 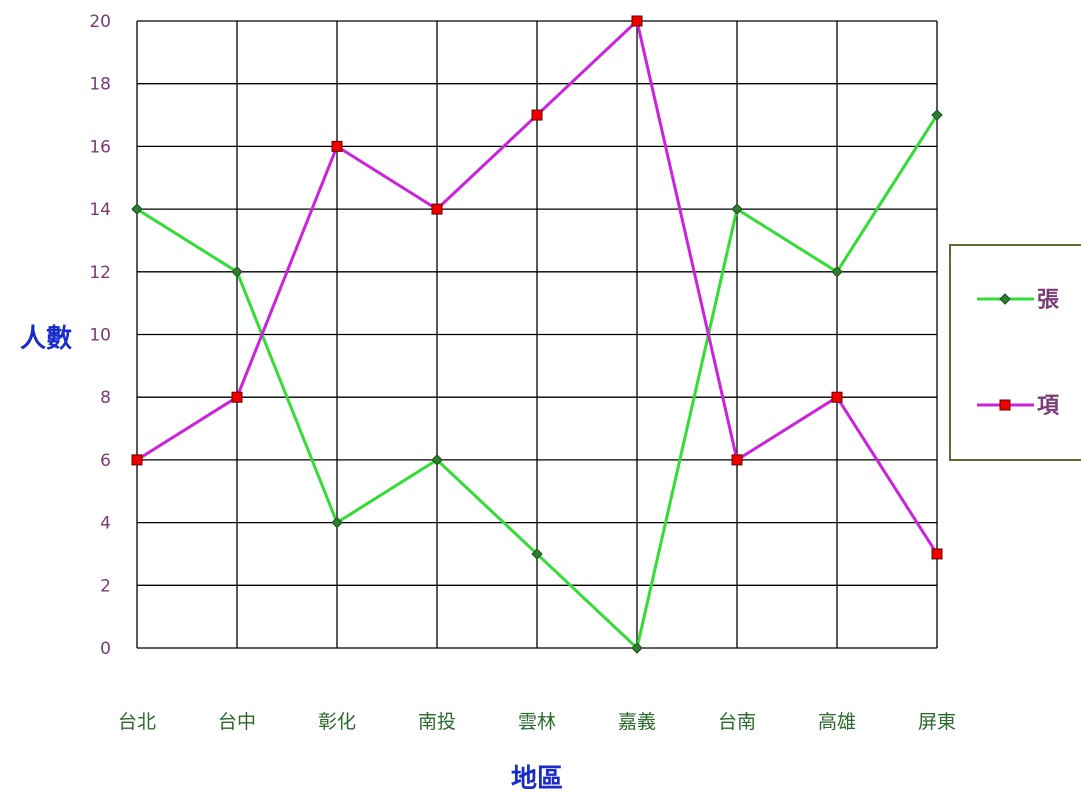 I want to click on y-tick-label: 14, so click(x=100, y=210).